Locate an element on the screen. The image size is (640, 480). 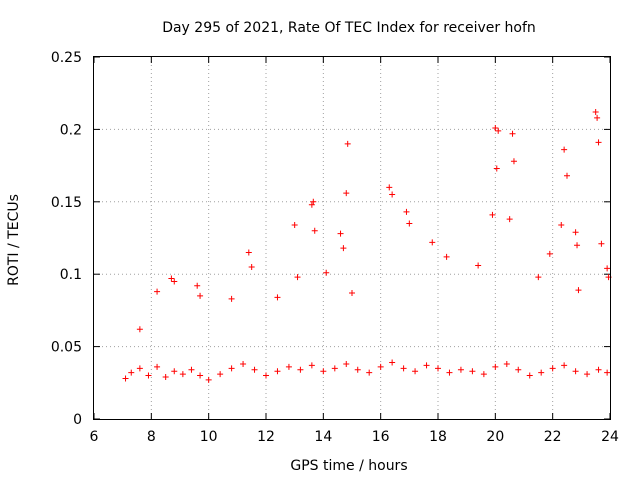
y-tick-label: 0.15 is located at coordinates (66, 203).